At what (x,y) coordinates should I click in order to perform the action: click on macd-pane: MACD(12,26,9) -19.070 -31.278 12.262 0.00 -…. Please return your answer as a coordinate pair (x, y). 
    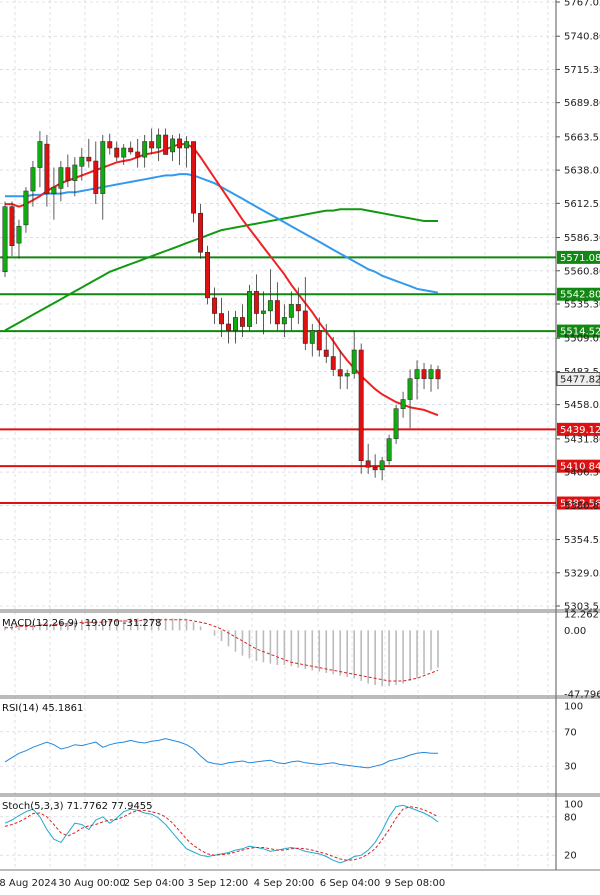
    Looking at the image, I should click on (301, 655).